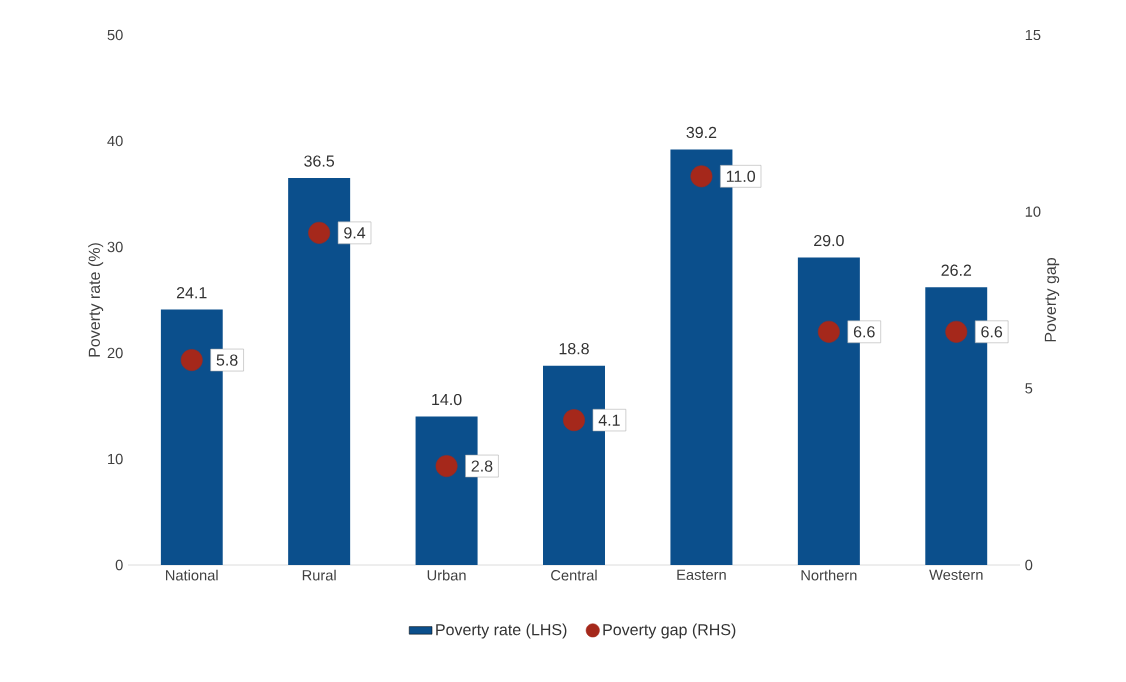  I want to click on legend-label: Poverty gap (RHS), so click(669, 631).